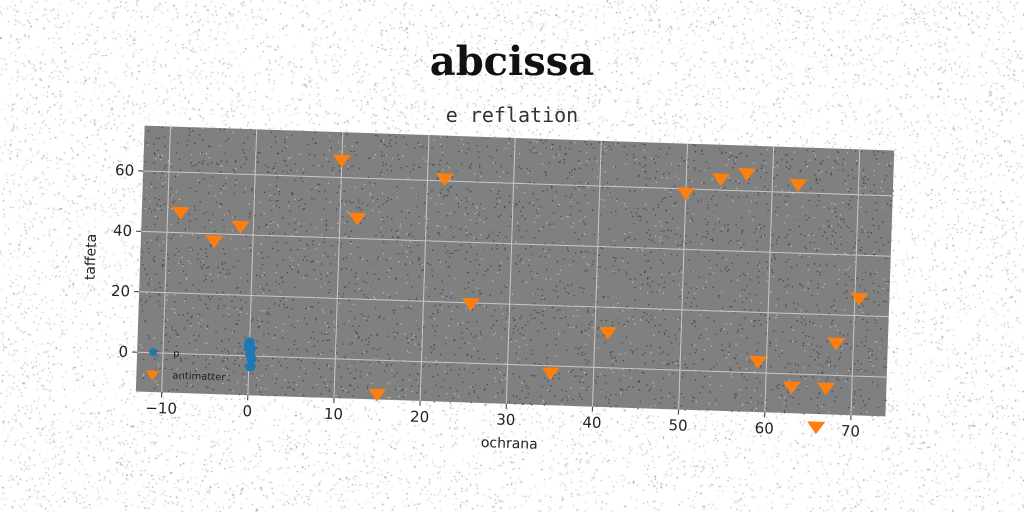 The width and height of the screenshot is (1024, 516). Describe the element at coordinates (334, 414) in the screenshot. I see `x-tick-label: 10` at that location.